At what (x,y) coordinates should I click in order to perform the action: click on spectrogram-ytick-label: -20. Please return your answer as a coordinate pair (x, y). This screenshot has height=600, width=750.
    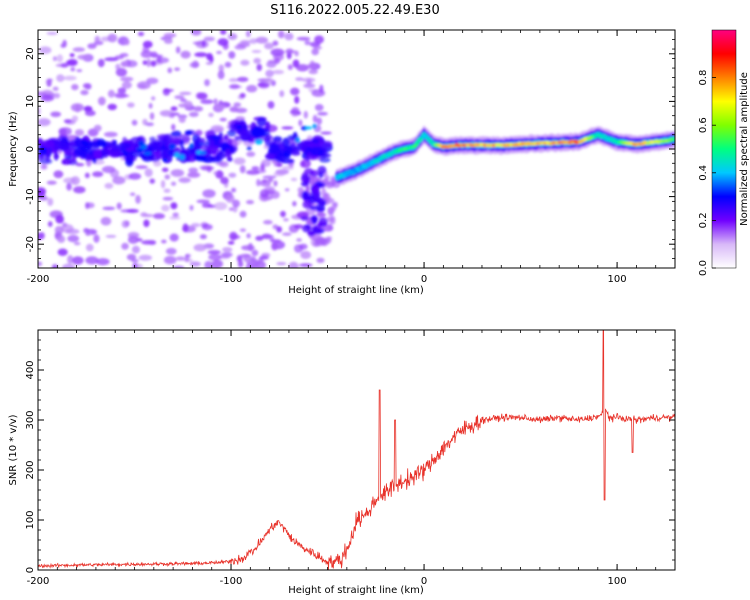
    Looking at the image, I should click on (30, 244).